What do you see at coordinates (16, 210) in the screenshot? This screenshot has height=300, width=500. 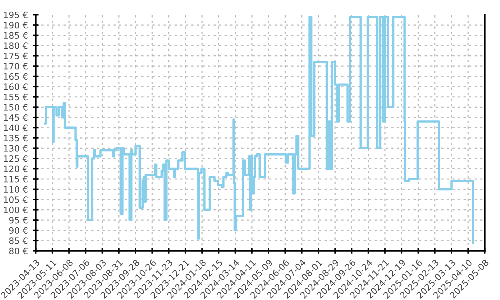 I see `y-tick-label: 100 €` at bounding box center [16, 210].